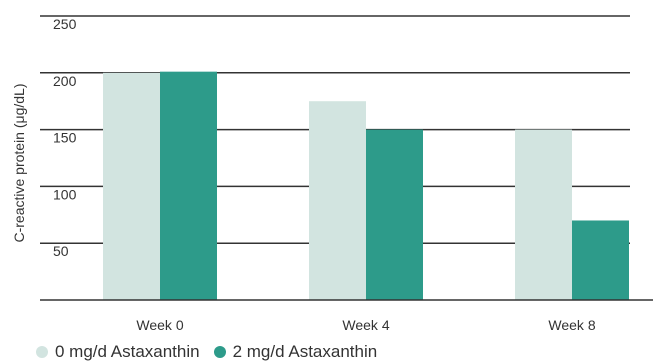  I want to click on x-tick-label-week-4: Week 4, so click(365, 325).